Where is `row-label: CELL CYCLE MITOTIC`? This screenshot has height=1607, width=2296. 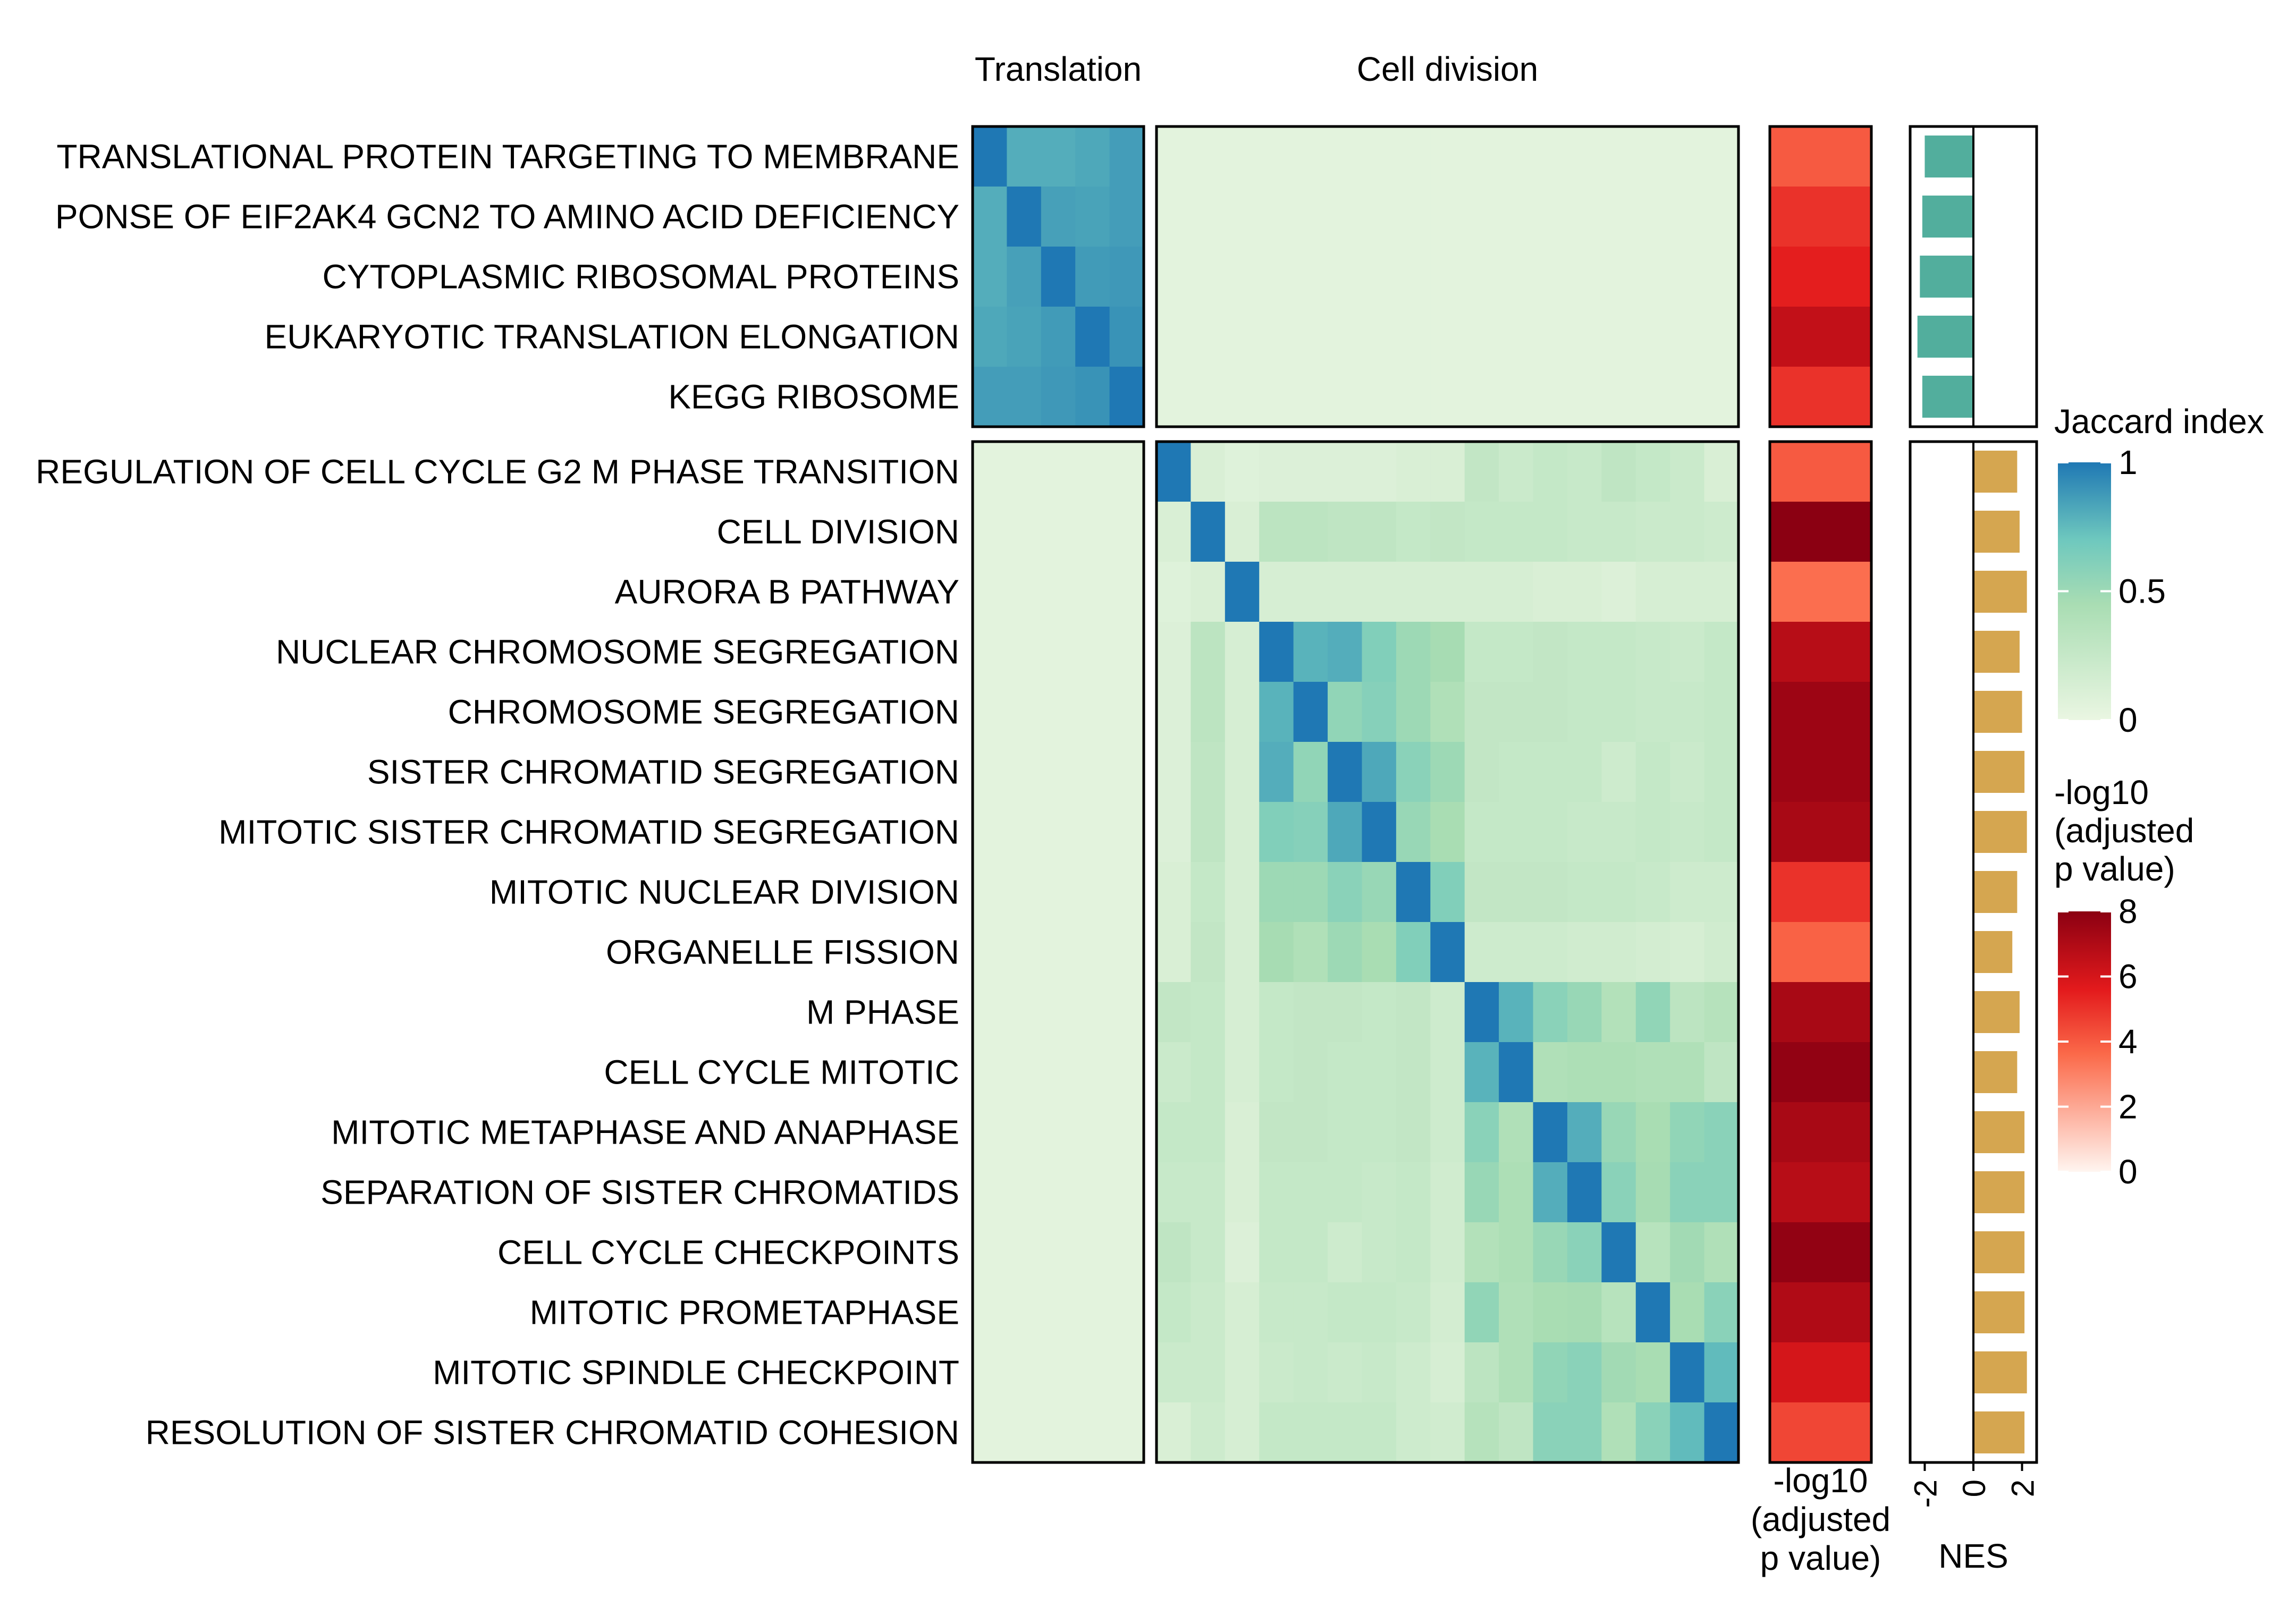 row-label: CELL CYCLE MITOTIC is located at coordinates (781, 1073).